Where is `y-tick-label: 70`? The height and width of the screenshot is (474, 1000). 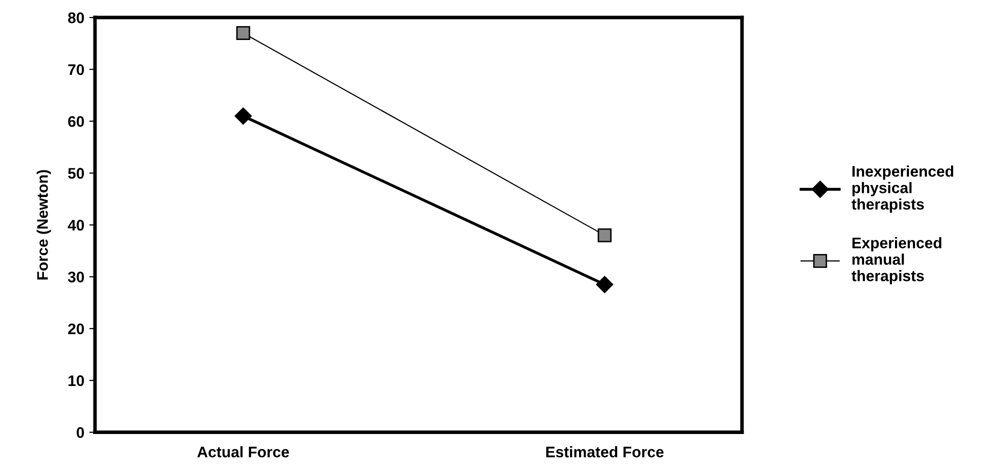 y-tick-label: 70 is located at coordinates (76, 70).